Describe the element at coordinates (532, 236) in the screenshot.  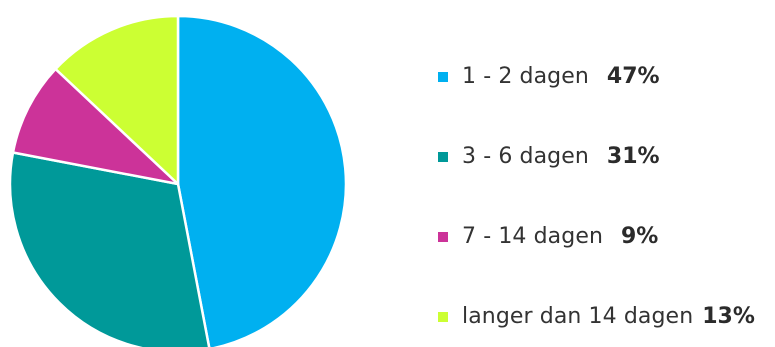
I see `legend-label: 7 - 14 dagen` at that location.